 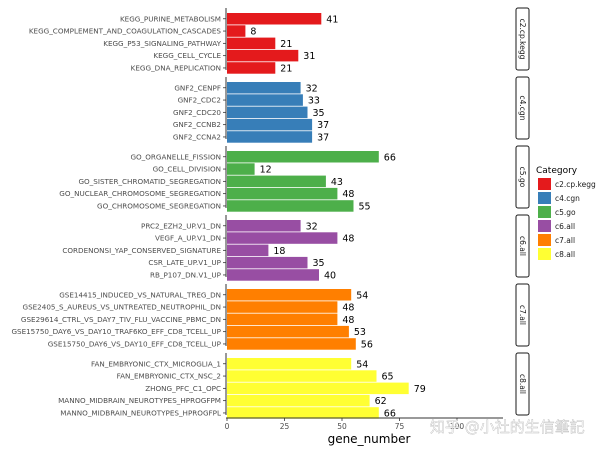 What do you see at coordinates (197, 124) in the screenshot?
I see `category-label: GNF2_CCNB2` at bounding box center [197, 124].